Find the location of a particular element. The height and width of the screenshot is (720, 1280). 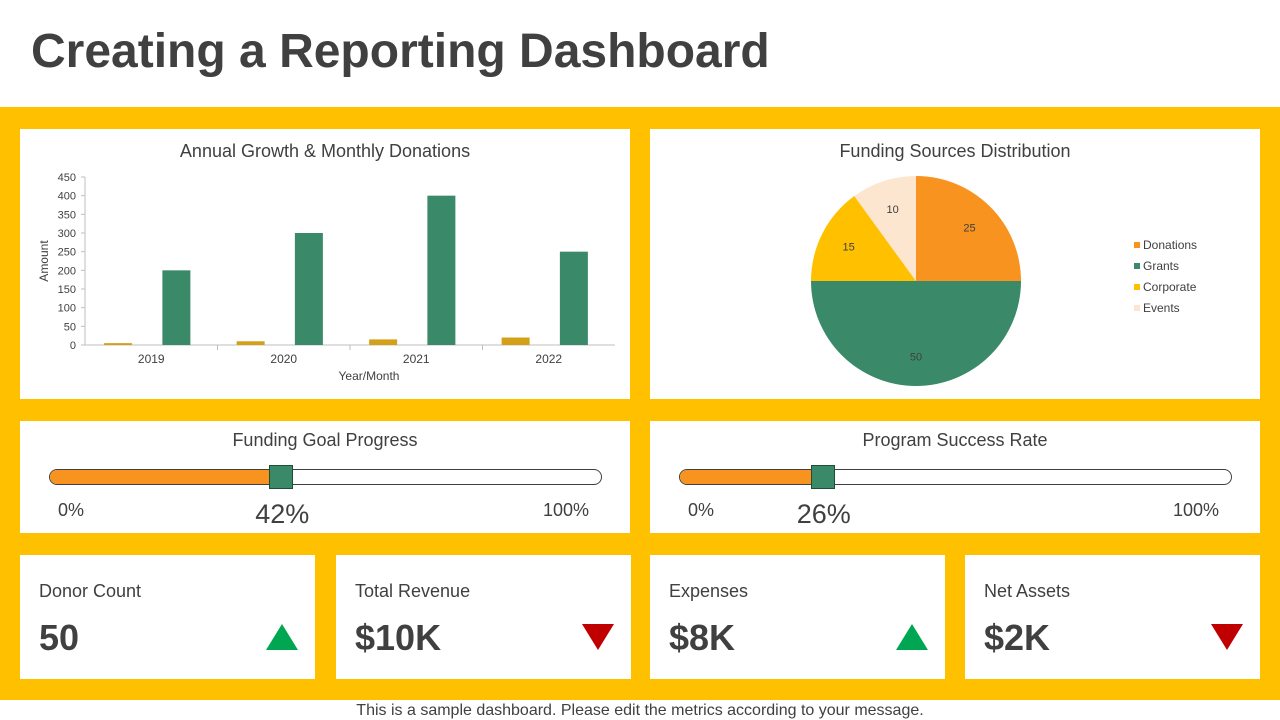

bar-growth-2021 is located at coordinates (441, 270).